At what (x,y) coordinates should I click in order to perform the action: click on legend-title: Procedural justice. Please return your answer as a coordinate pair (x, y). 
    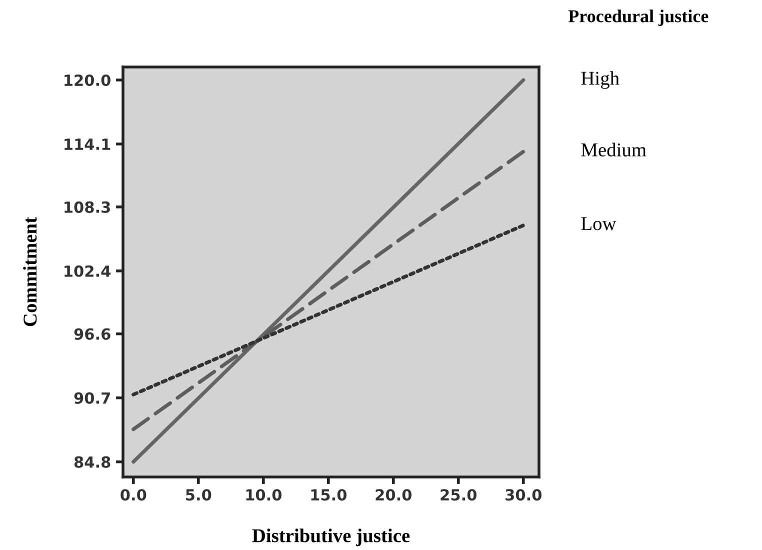
    Looking at the image, I should click on (638, 18).